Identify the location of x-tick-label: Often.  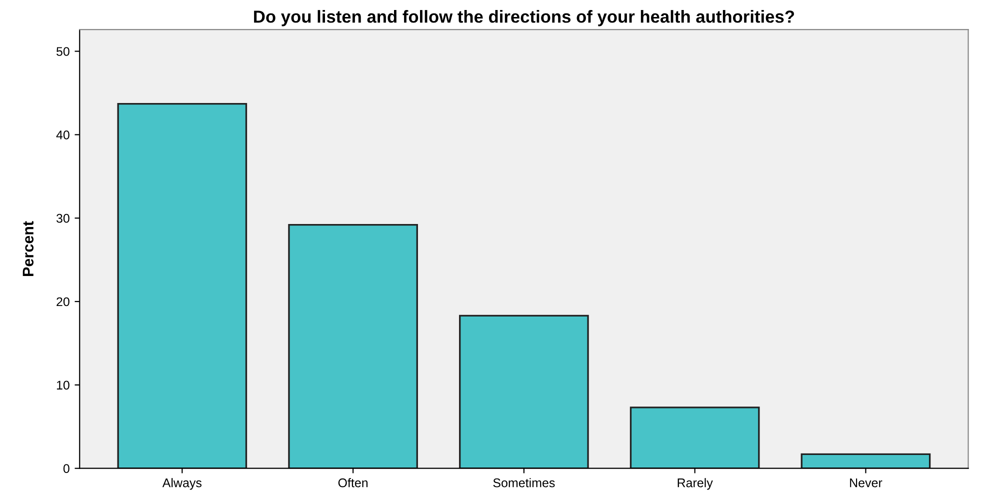
(353, 483).